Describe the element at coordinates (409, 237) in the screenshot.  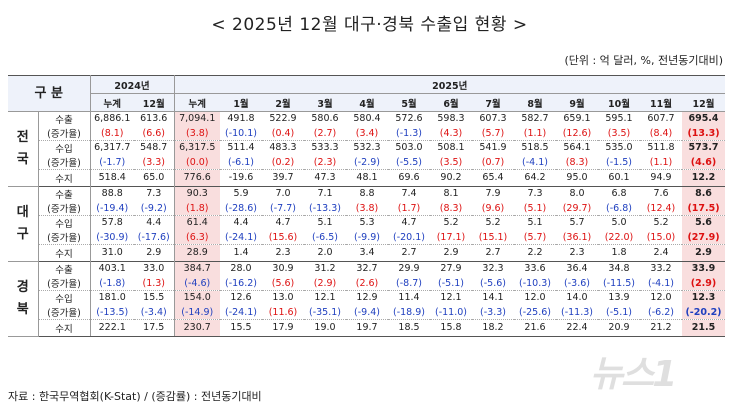
I see `rate-cell: (-20.1)` at that location.